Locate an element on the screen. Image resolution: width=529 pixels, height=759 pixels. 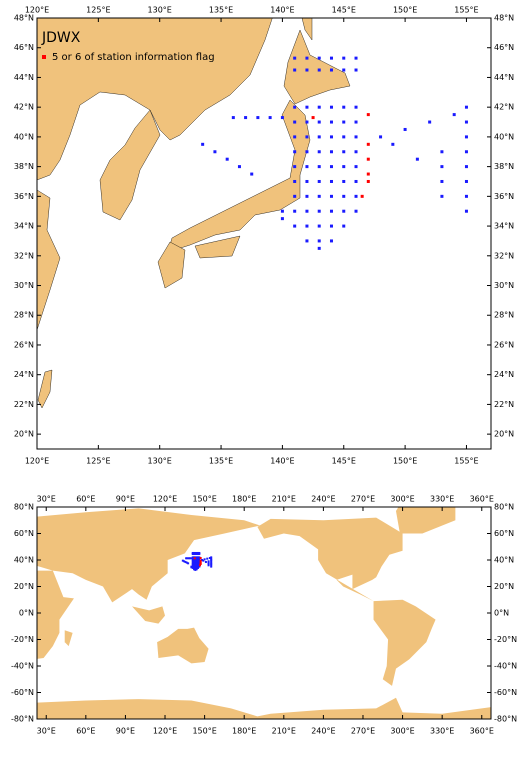
x-tick-label: 125°E is located at coordinates (98, 461).